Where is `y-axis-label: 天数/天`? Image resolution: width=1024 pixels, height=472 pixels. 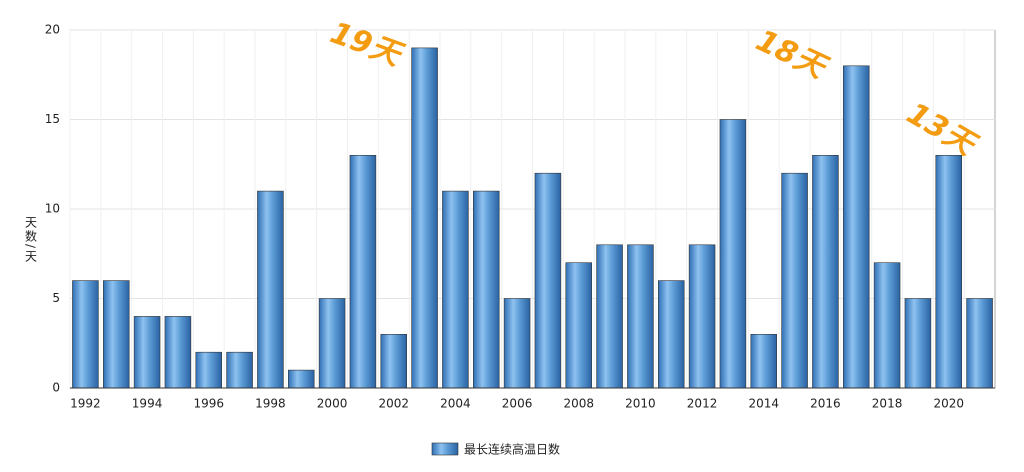
y-axis-label: 天数/天 is located at coordinates (31, 240).